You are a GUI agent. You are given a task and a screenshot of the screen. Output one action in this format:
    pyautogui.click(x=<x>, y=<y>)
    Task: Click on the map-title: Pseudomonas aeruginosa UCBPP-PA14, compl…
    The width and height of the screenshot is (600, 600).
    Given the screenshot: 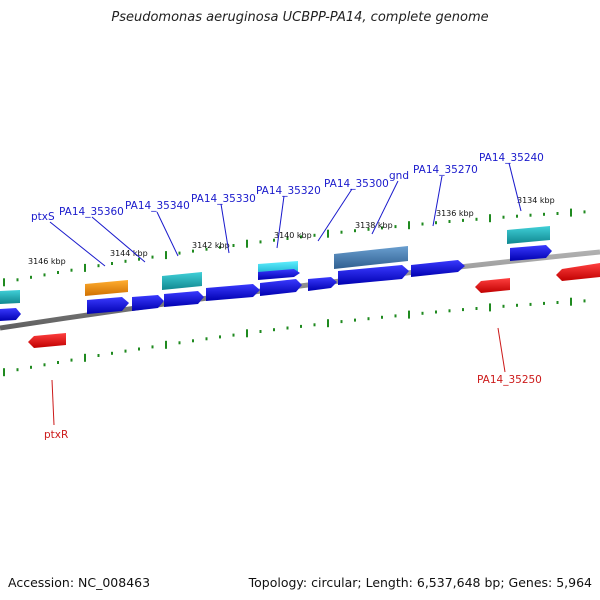 What is the action you would take?
    pyautogui.click(x=300, y=17)
    